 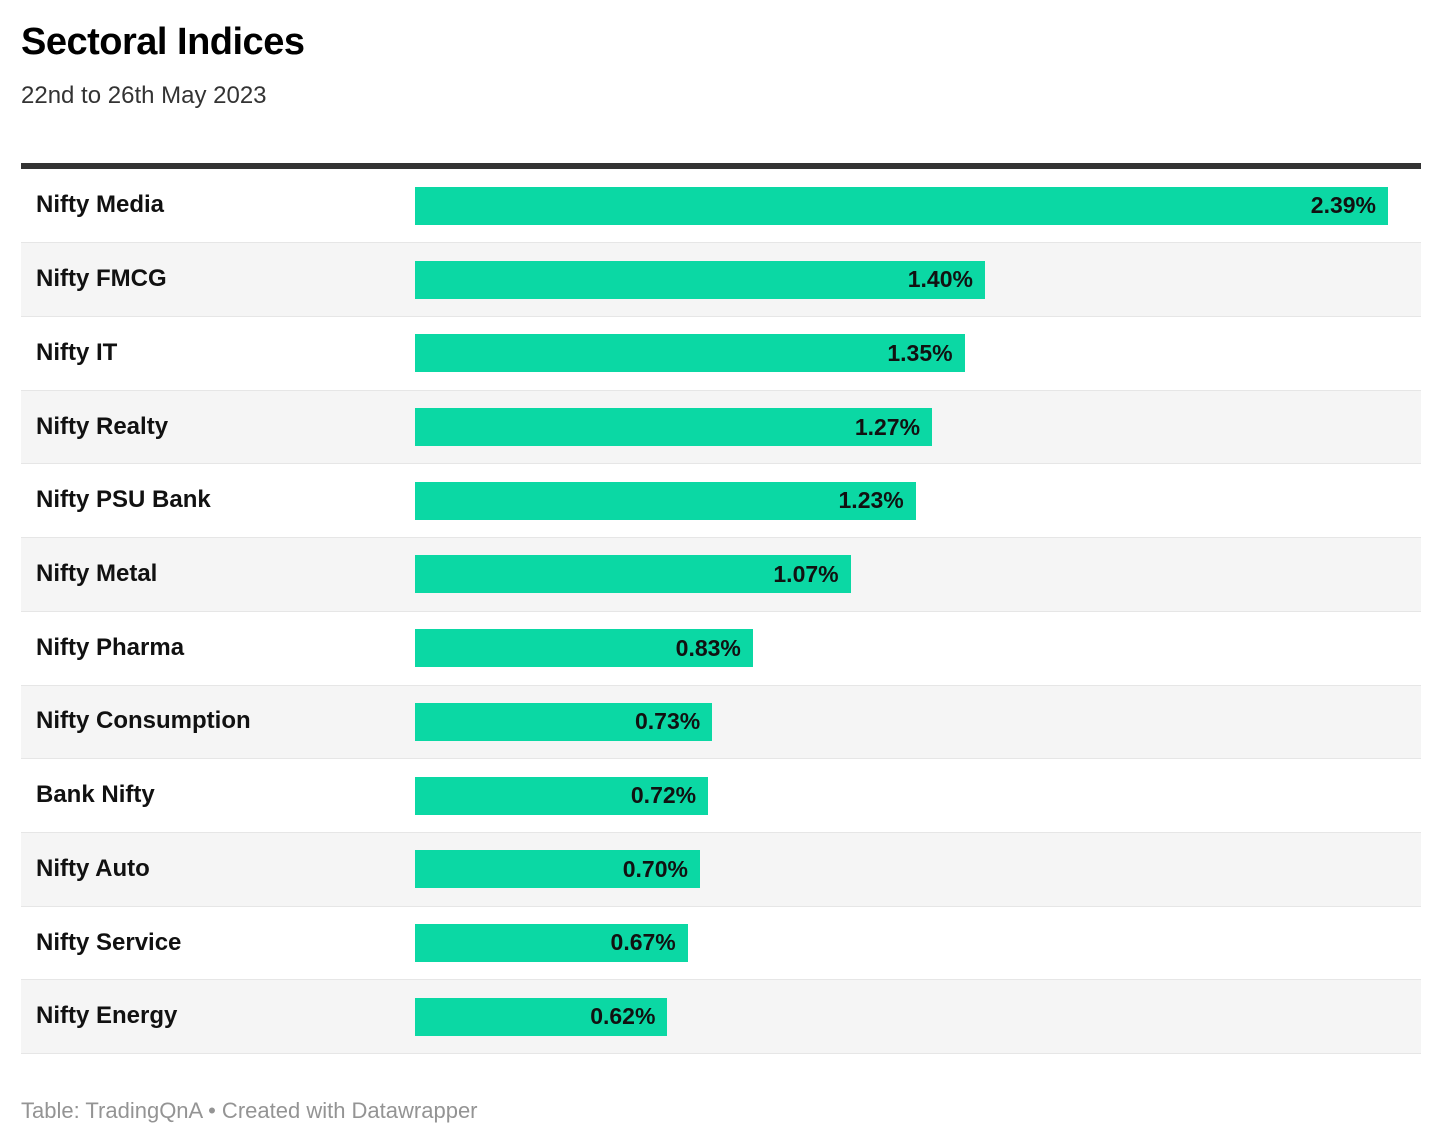 What do you see at coordinates (144, 95) in the screenshot?
I see `page-subtitle: 22nd to 26th May 2023` at bounding box center [144, 95].